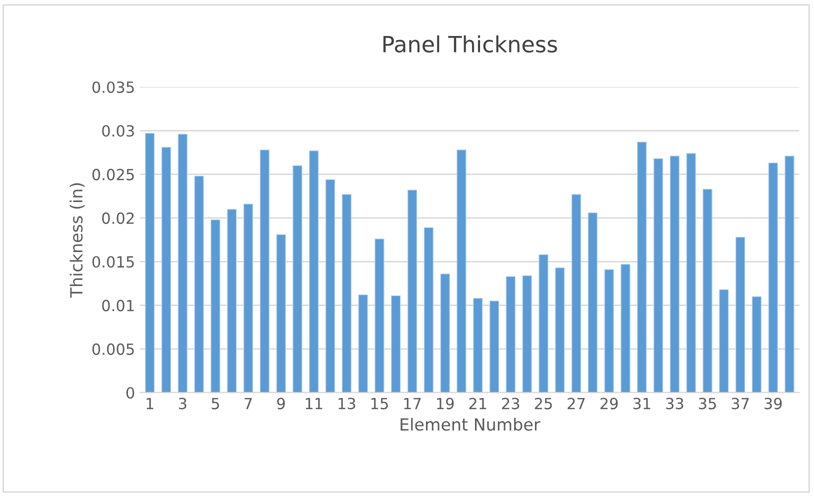 Image resolution: width=814 pixels, height=497 pixels. Describe the element at coordinates (77, 240) in the screenshot. I see `y-axis-title: Thickness (in)` at that location.